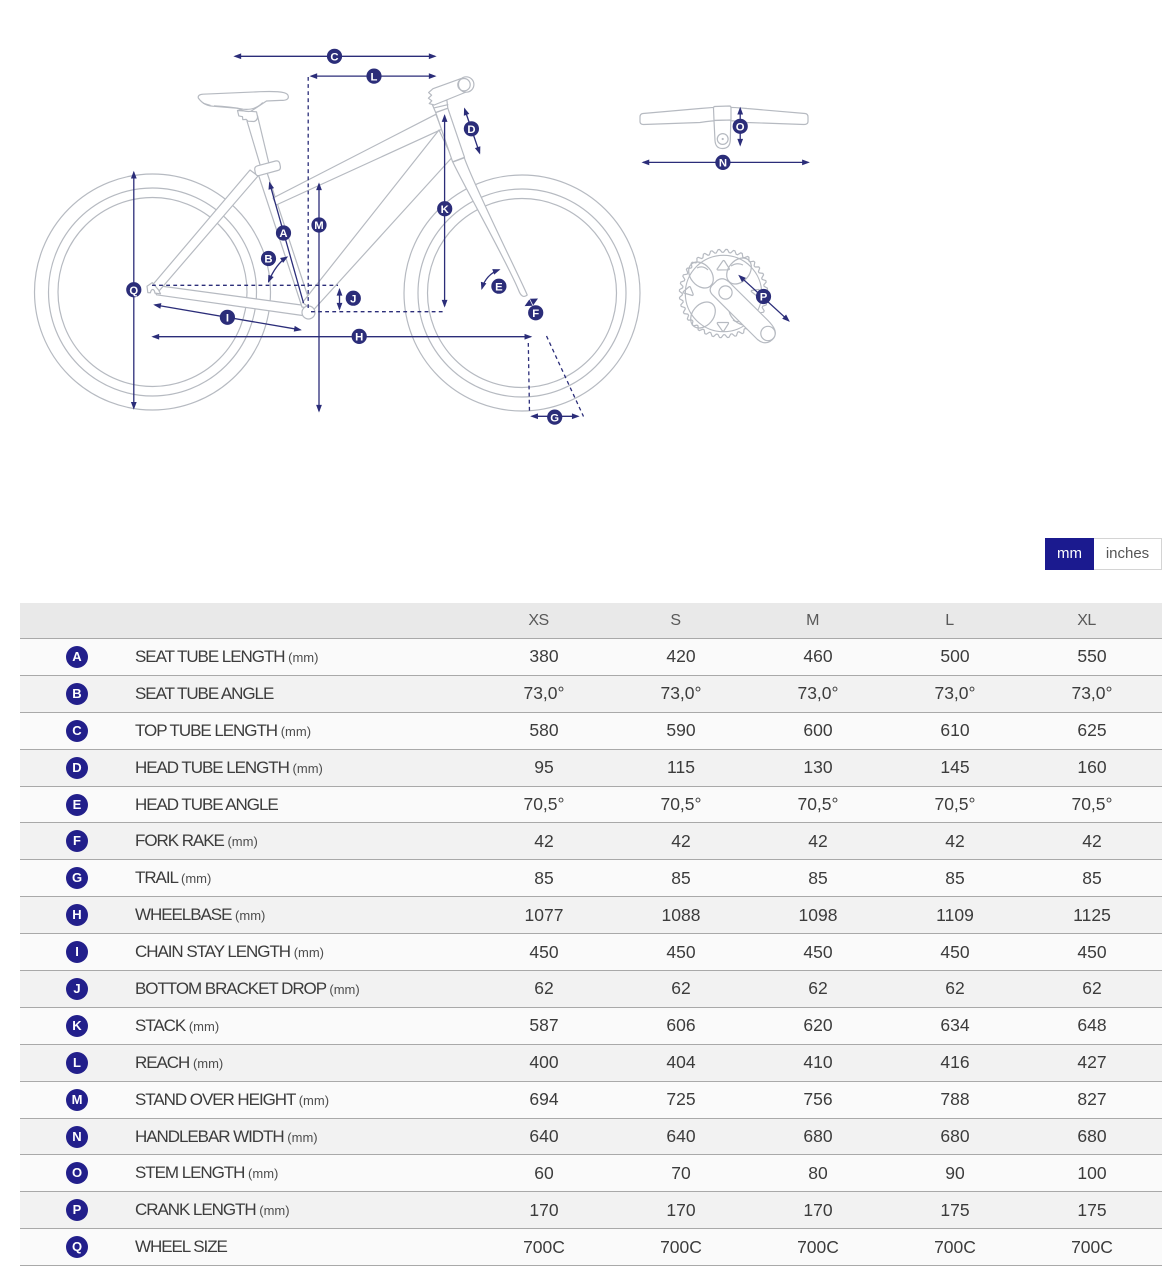 The width and height of the screenshot is (1176, 1282). What do you see at coordinates (334, 58) in the screenshot?
I see `svg-text: C` at bounding box center [334, 58].